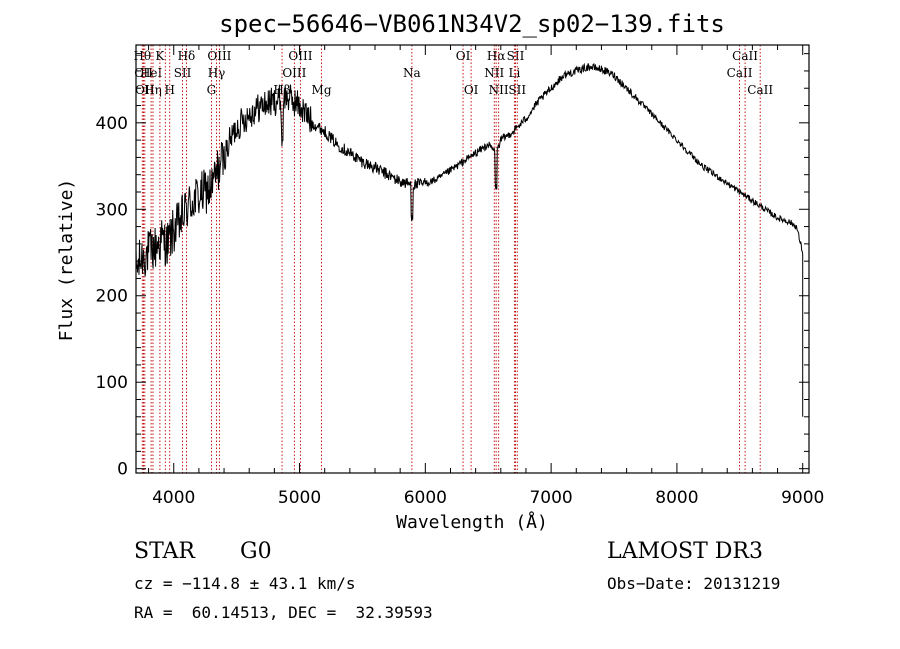 The width and height of the screenshot is (900, 649). I want to click on line-label: Hβ, so click(281, 90).